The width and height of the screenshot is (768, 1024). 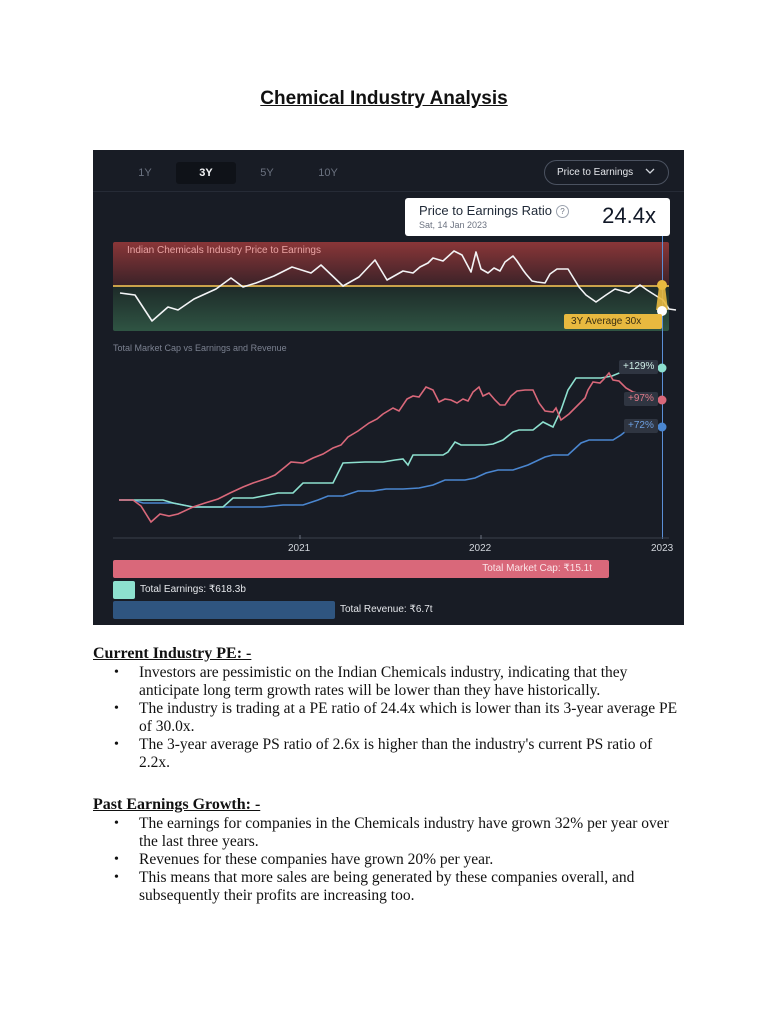 I want to click on tab-5y: 5Y, so click(x=267, y=173).